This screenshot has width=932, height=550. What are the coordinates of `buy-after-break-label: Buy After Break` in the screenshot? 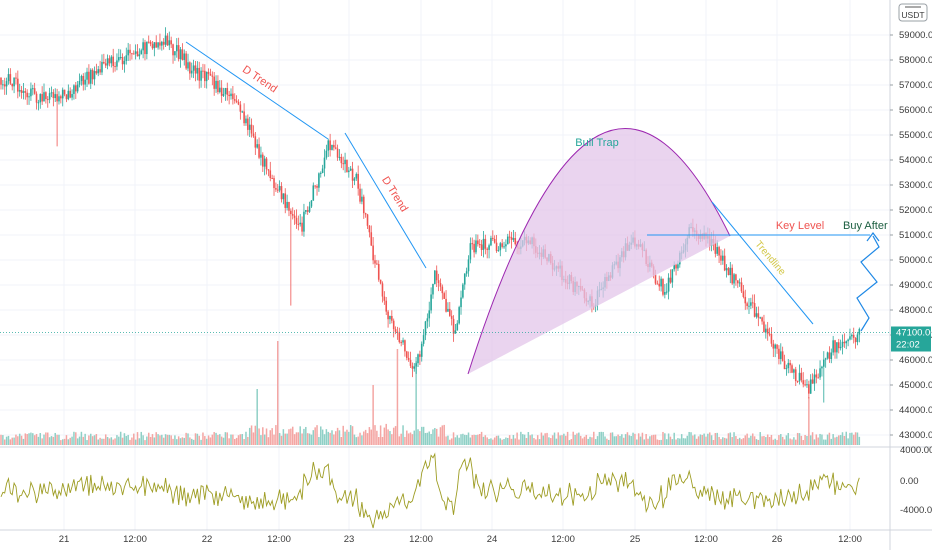 It's located at (881, 226).